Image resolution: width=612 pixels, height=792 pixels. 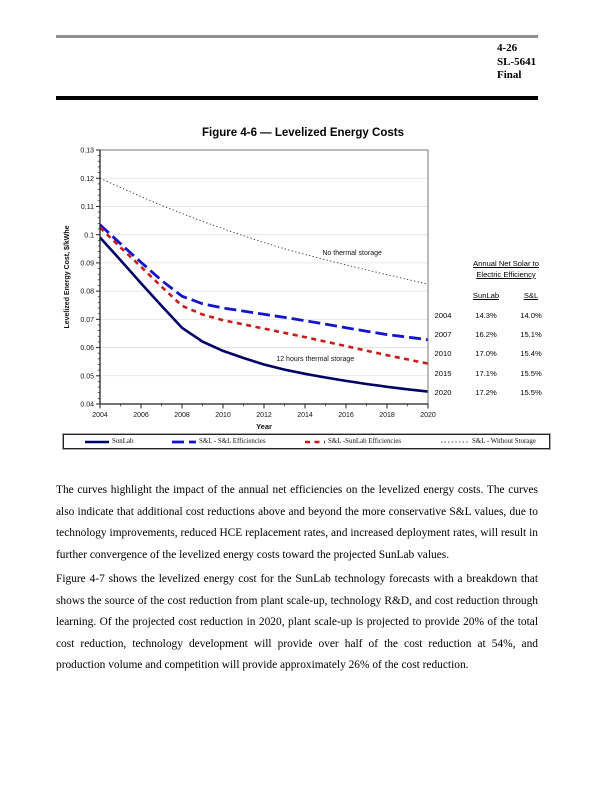 What do you see at coordinates (87, 207) in the screenshot?
I see `y-tick-label: 0.11` at bounding box center [87, 207].